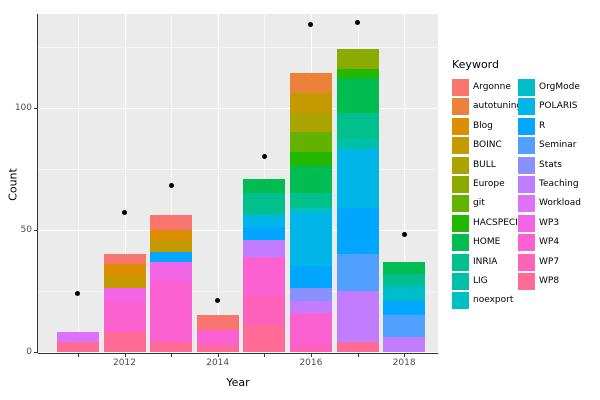 This screenshot has width=600, height=400. Describe the element at coordinates (37, 183) in the screenshot. I see `y-axis-line` at that location.